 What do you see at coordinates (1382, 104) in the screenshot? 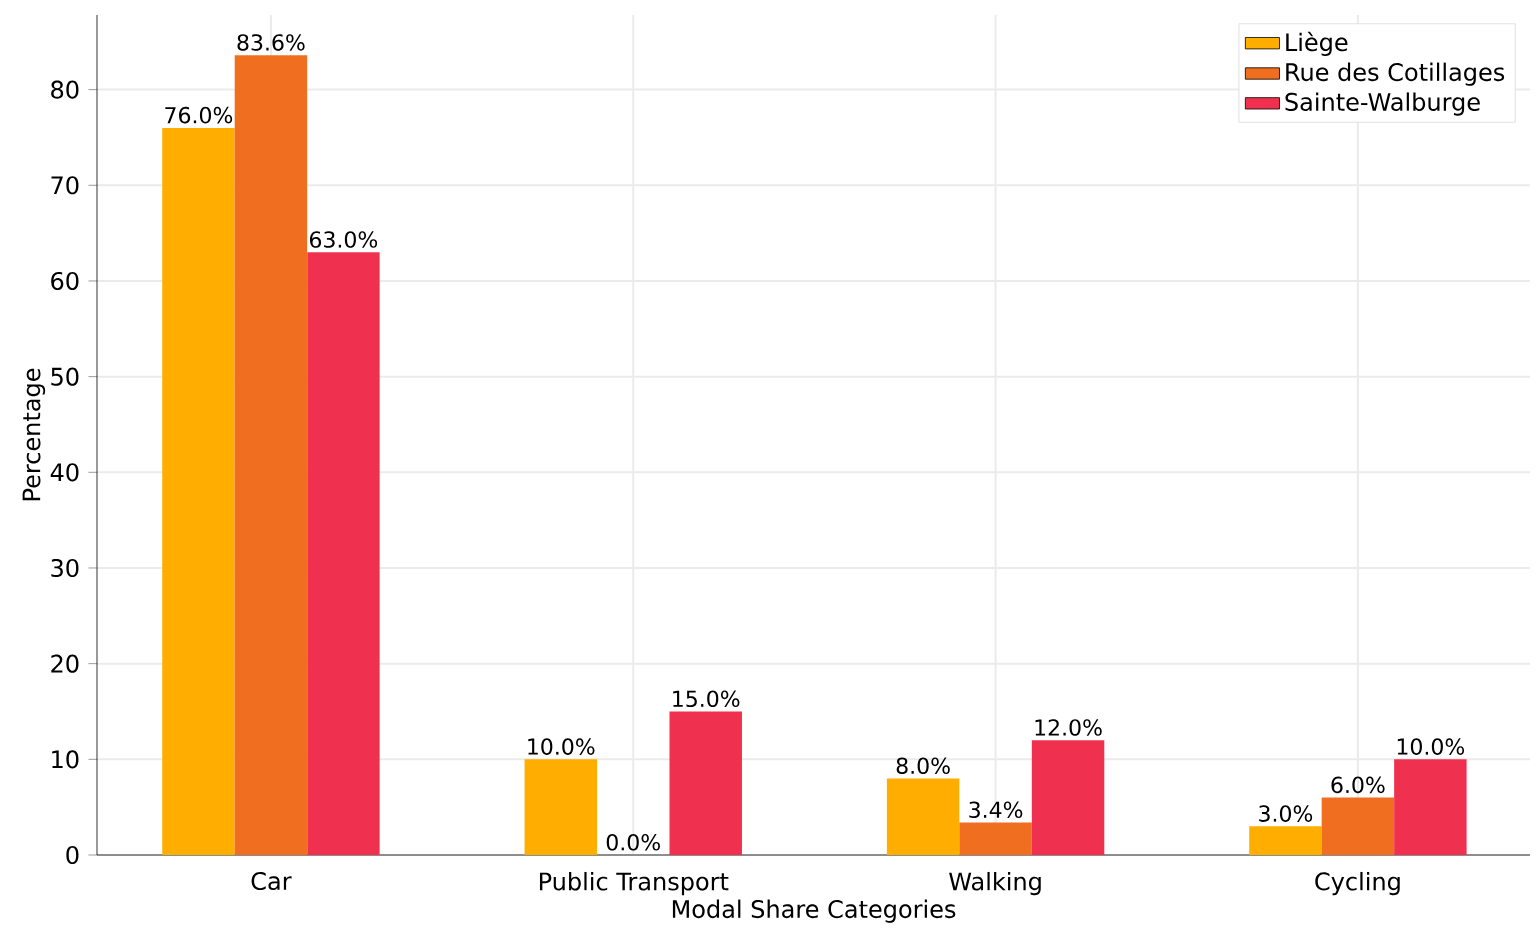
I see `legend-label: Sainte-Walburge` at bounding box center [1382, 104].